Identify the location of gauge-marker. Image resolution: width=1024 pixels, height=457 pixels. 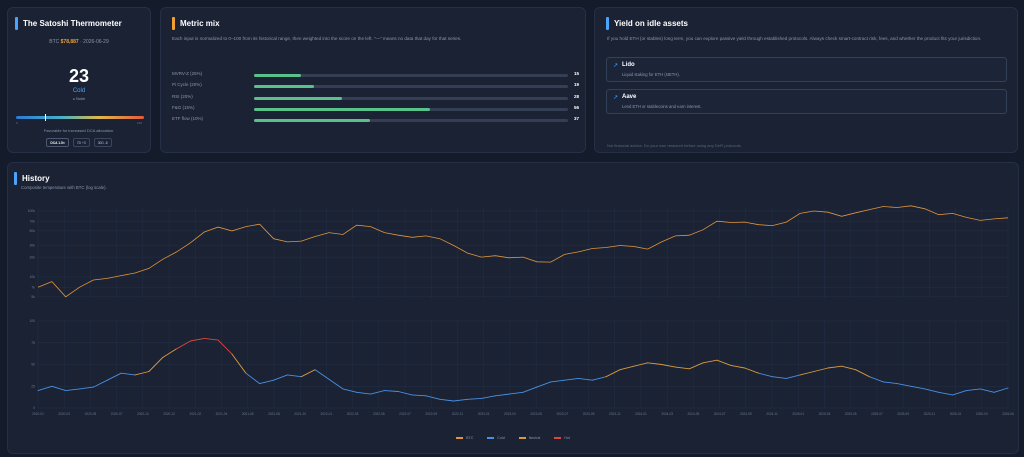
(46, 117).